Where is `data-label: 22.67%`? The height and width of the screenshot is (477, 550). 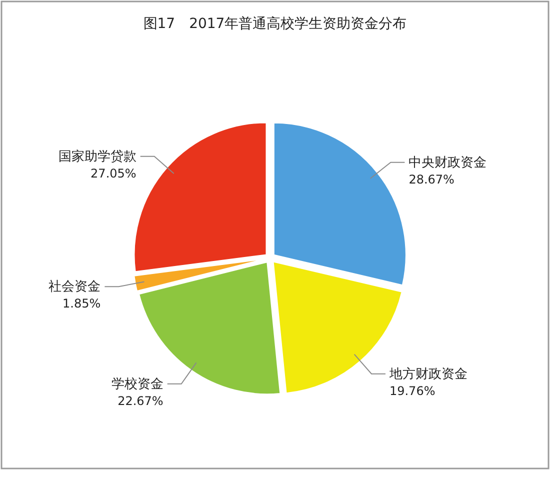
data-label: 22.67% is located at coordinates (141, 401).